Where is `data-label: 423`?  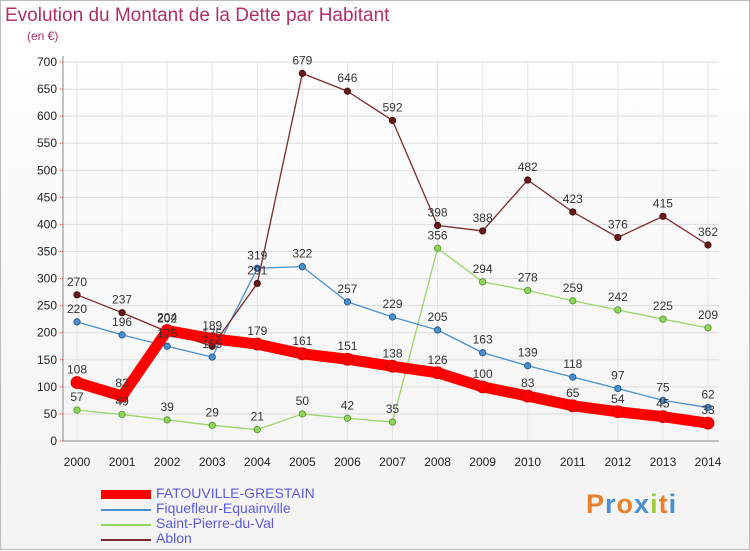 data-label: 423 is located at coordinates (573, 199).